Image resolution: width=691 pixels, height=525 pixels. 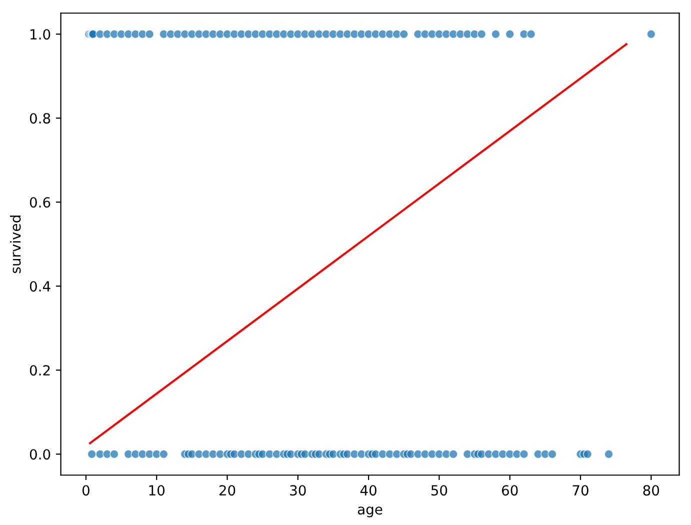 I want to click on y-tick-label: 0.0, so click(x=40, y=454).